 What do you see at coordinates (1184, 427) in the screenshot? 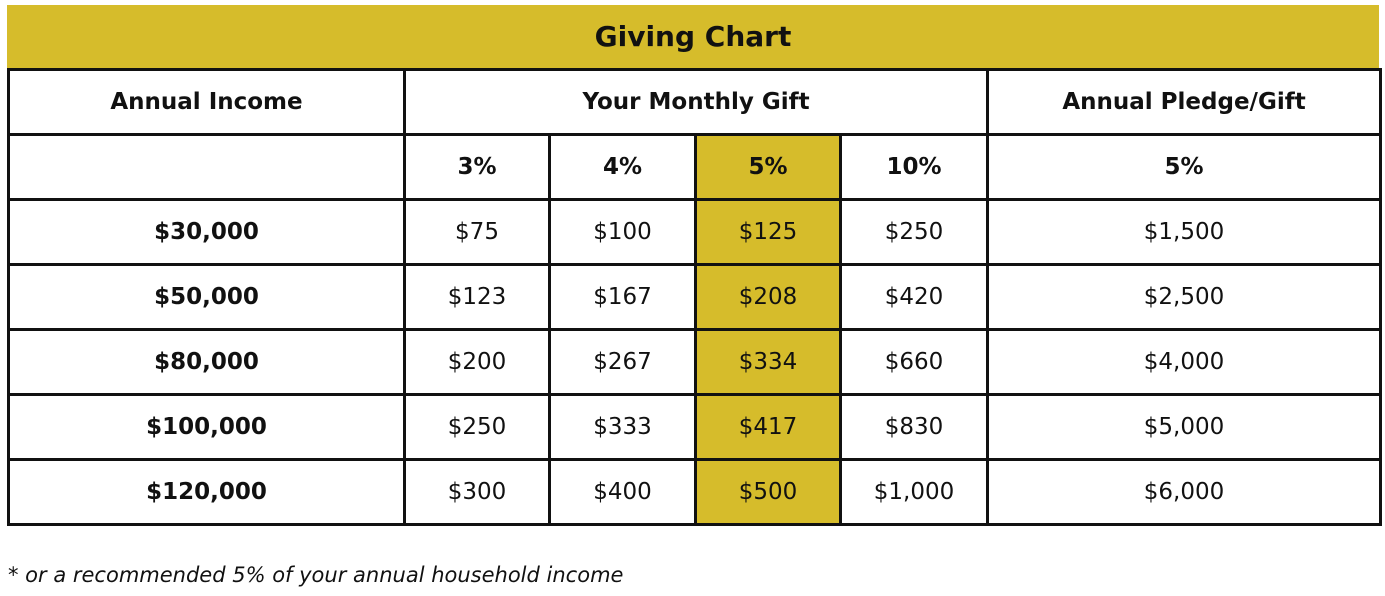
I see `amount-cell: $5,000` at bounding box center [1184, 427].